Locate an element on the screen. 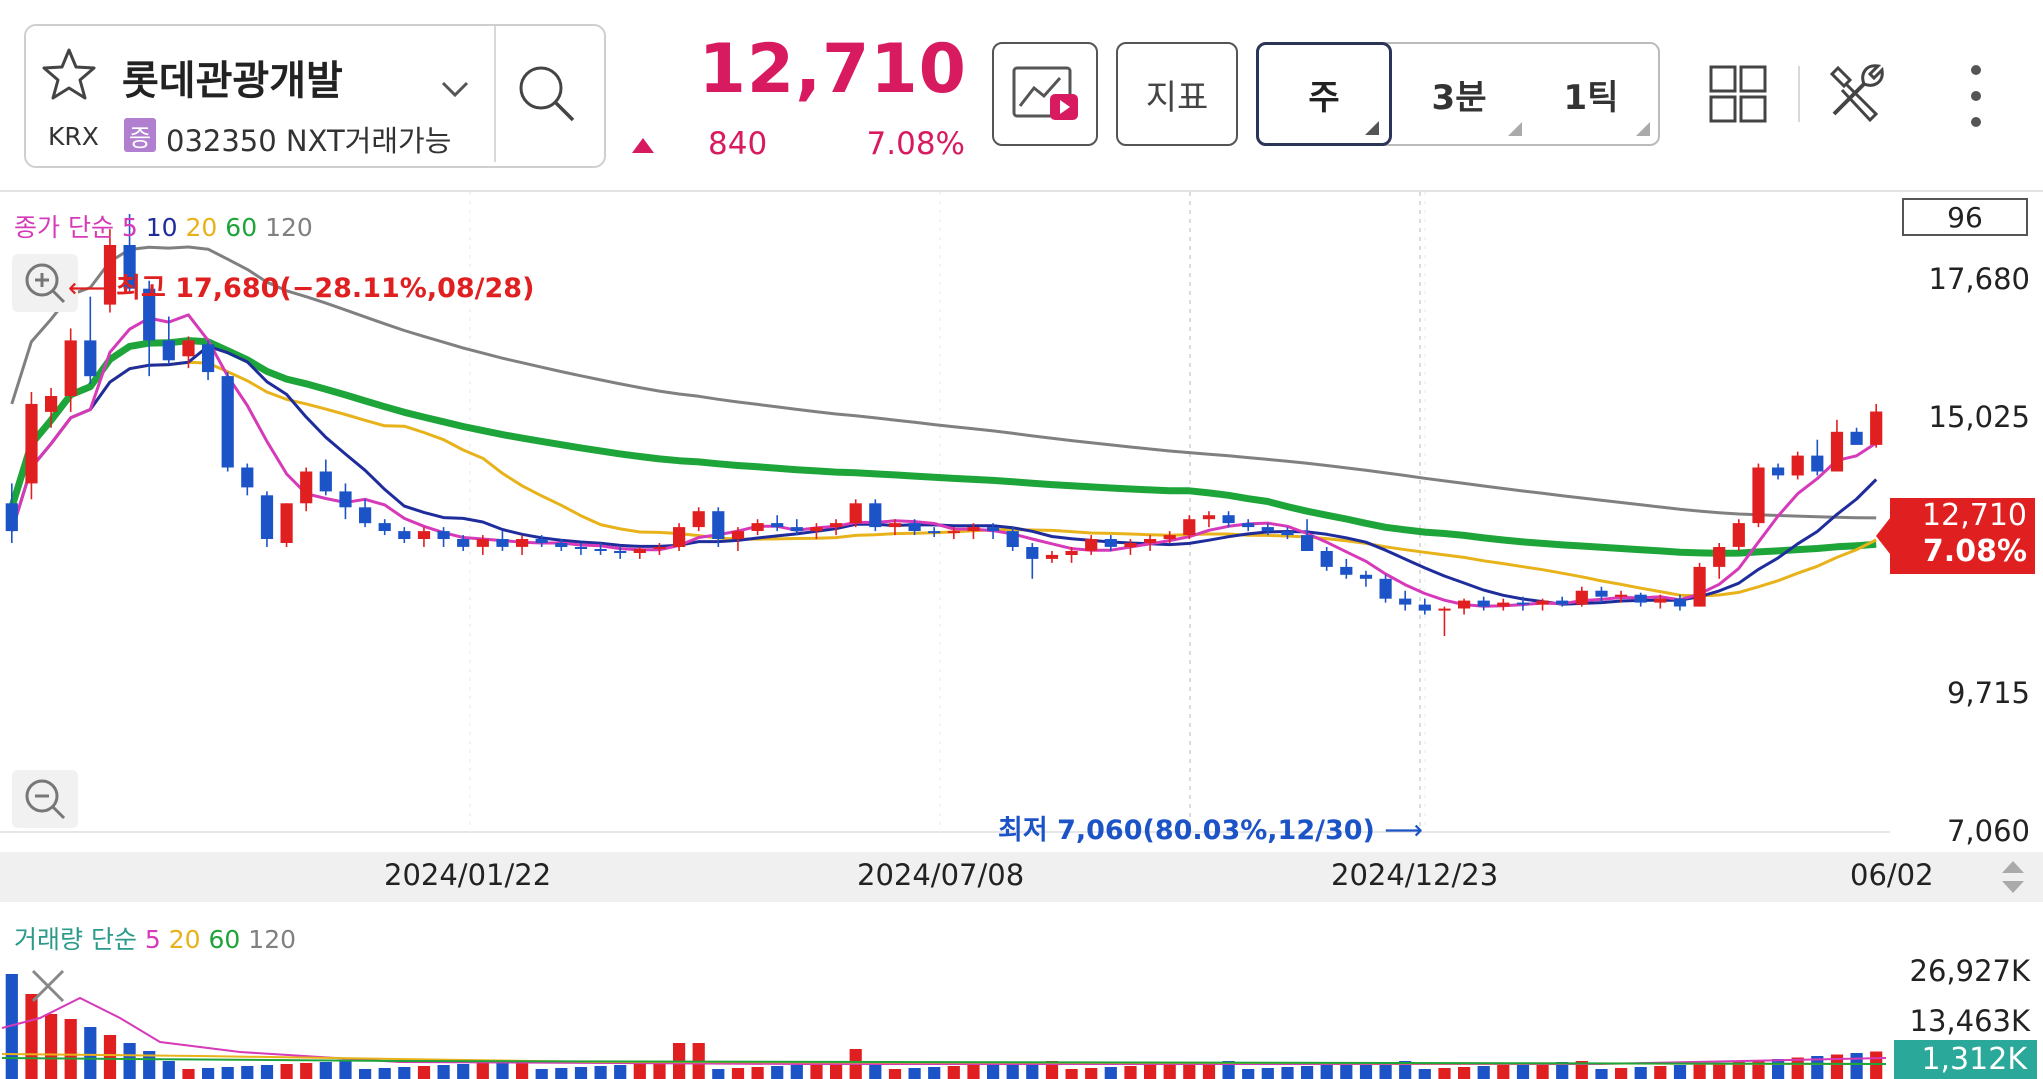 Image resolution: width=2043 pixels, height=1079 pixels. x-label-1: 2024/01/22 is located at coordinates (468, 875).